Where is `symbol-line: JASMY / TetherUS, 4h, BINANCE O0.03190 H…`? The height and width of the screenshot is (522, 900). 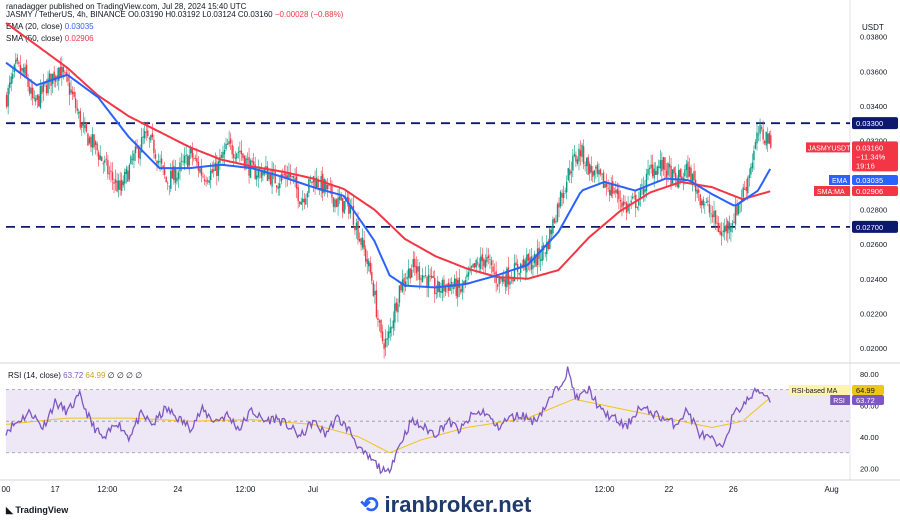
symbol-line: JASMY / TetherUS, 4h, BINANCE O0.03190 H… is located at coordinates (174, 14).